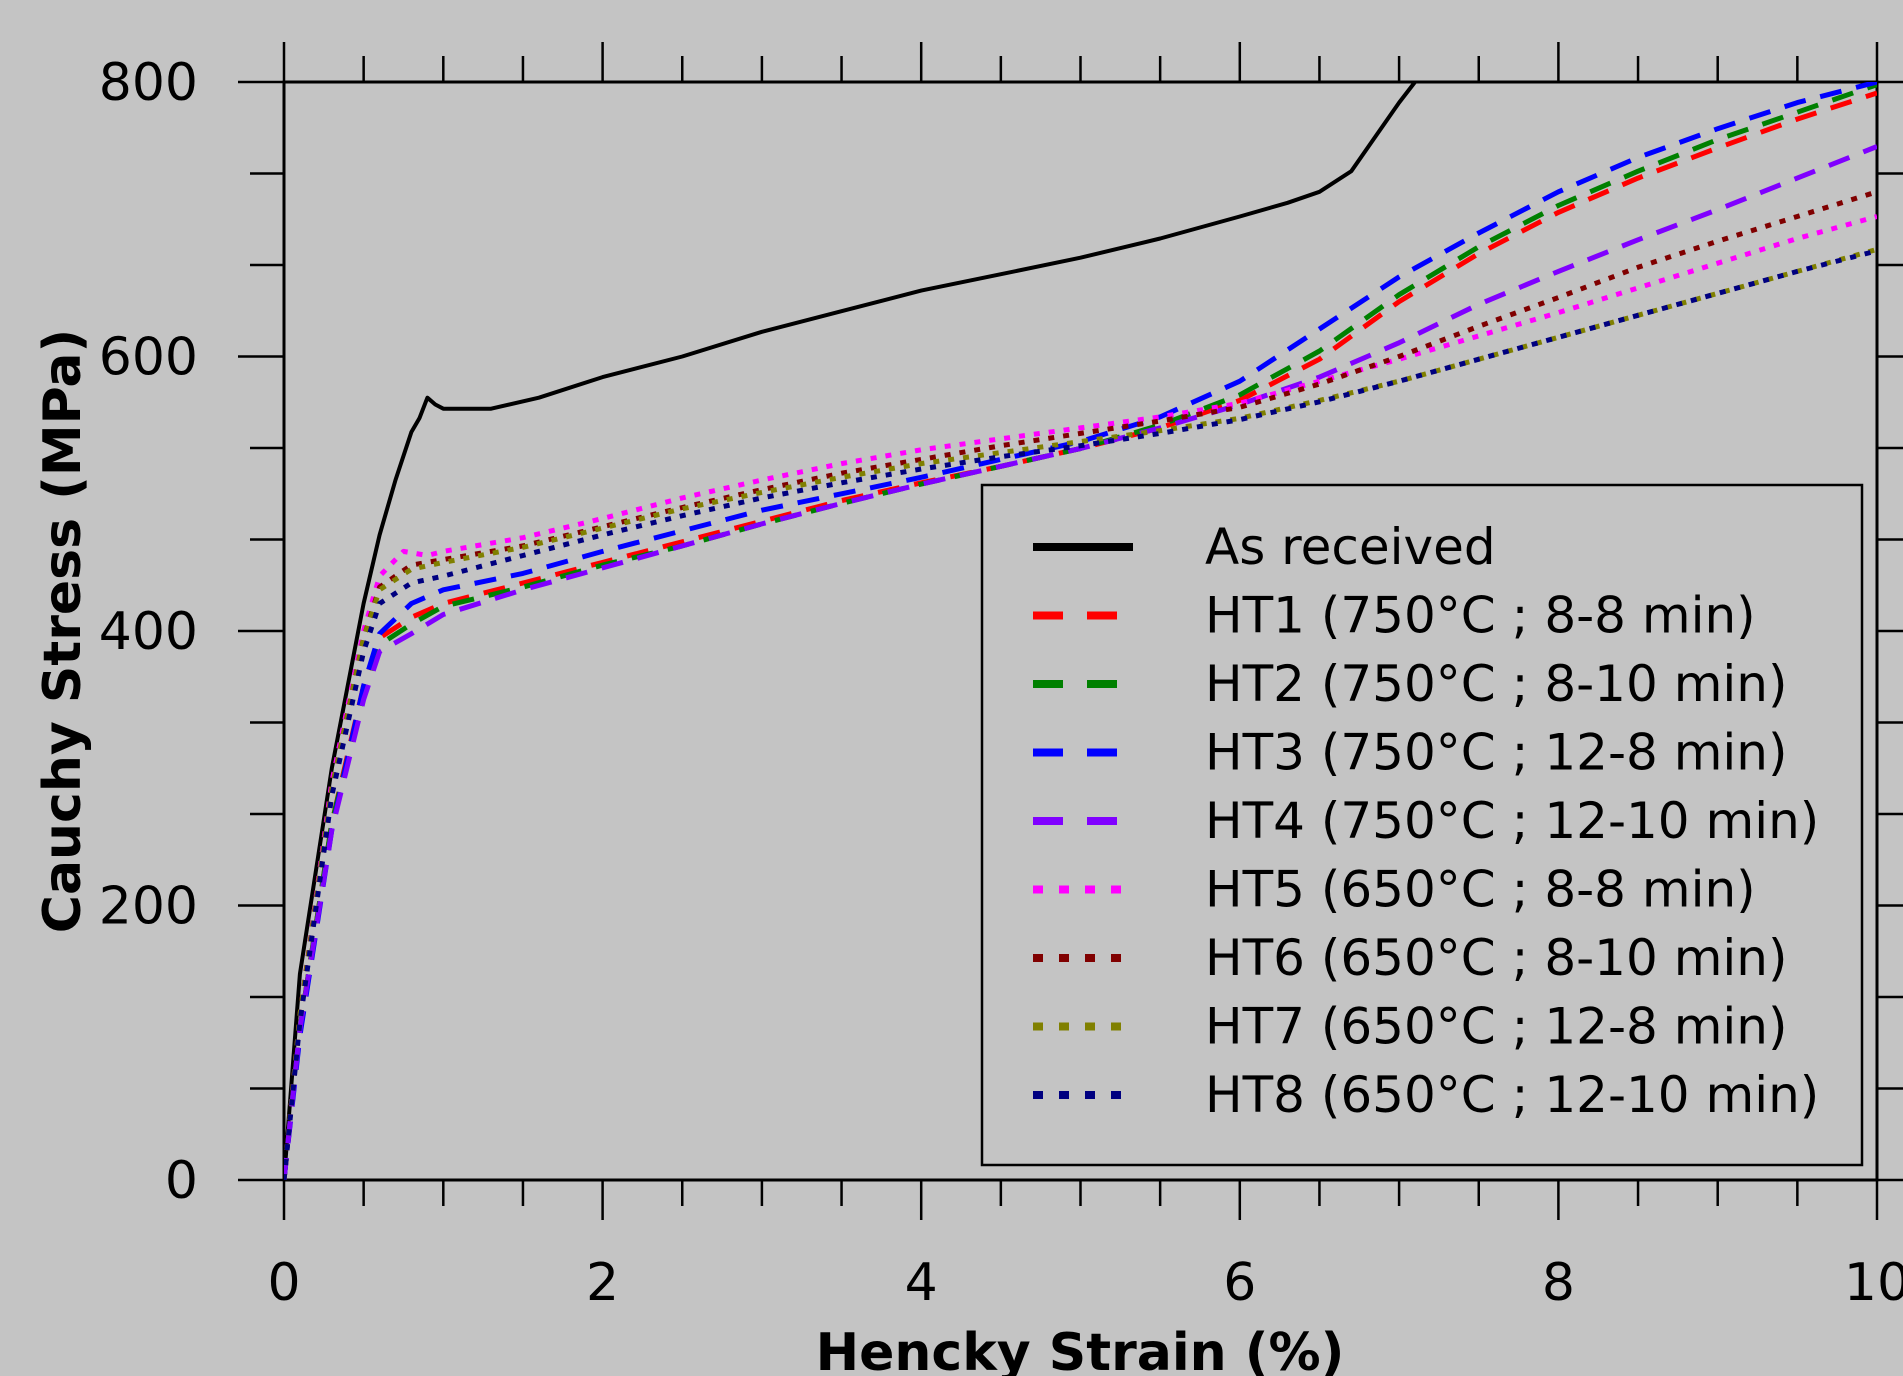 The width and height of the screenshot is (1903, 1376). I want to click on x-tick-label: 2, so click(602, 1283).